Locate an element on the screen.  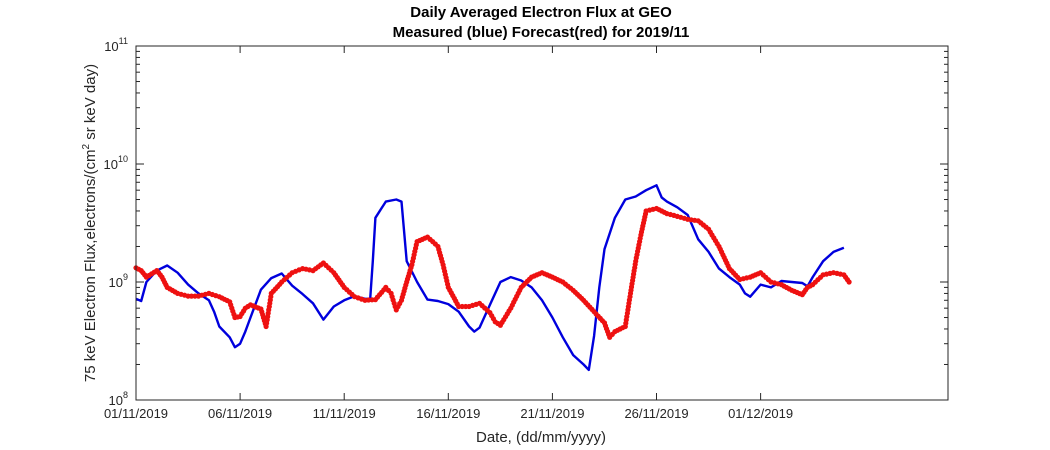
x-tick-label: 06/11/2019 is located at coordinates (240, 413).